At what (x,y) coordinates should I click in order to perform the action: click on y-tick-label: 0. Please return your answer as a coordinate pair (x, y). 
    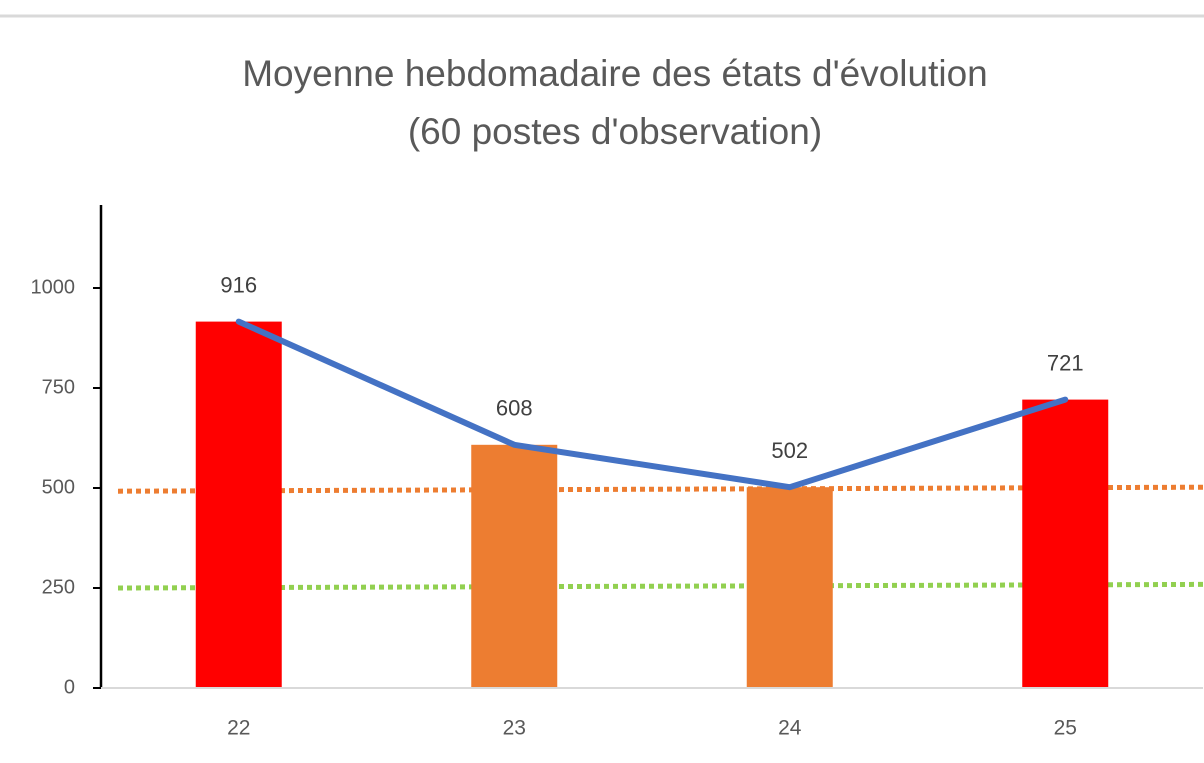
    Looking at the image, I should click on (69, 687).